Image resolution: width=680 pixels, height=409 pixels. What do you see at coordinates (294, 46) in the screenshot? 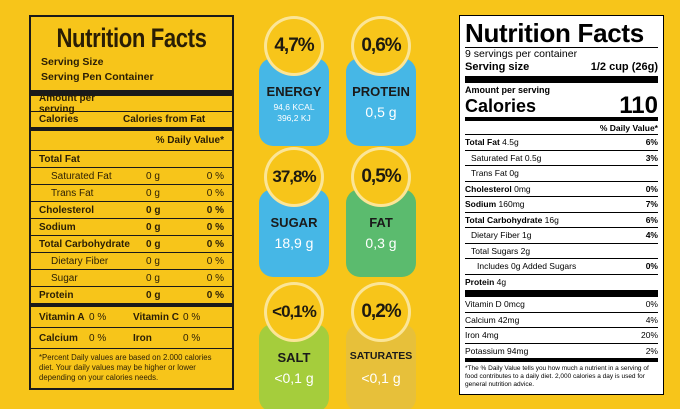
I see `badge-percent: 4,7%` at bounding box center [294, 46].